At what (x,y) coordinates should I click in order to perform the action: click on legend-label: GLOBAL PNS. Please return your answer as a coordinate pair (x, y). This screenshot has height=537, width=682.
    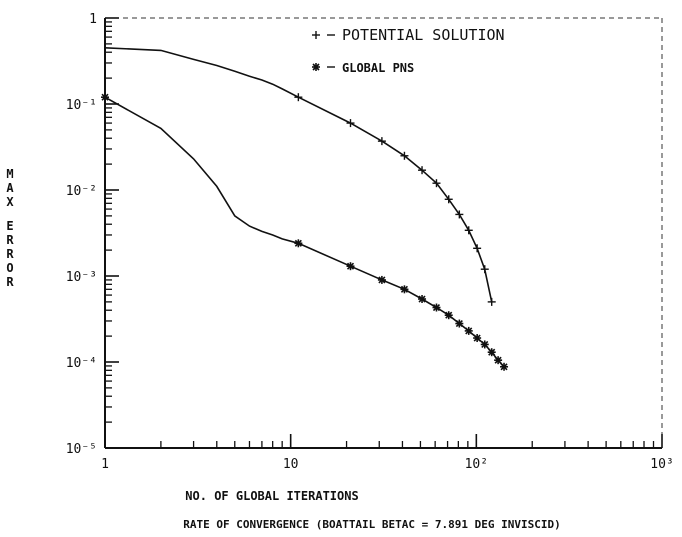
    Looking at the image, I should click on (378, 68).